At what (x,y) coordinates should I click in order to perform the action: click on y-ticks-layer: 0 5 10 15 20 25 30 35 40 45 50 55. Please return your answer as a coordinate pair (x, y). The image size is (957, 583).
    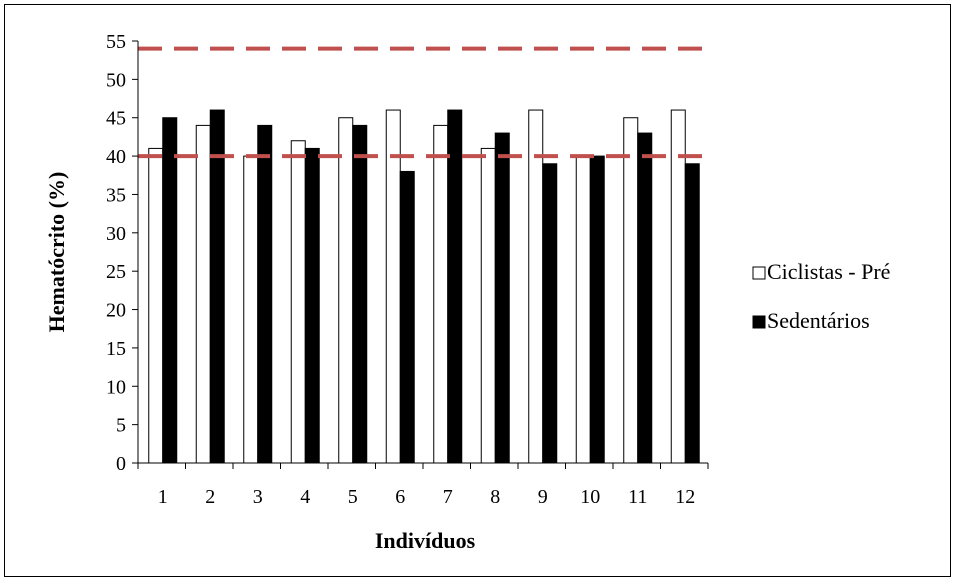
    Looking at the image, I should click on (122, 253).